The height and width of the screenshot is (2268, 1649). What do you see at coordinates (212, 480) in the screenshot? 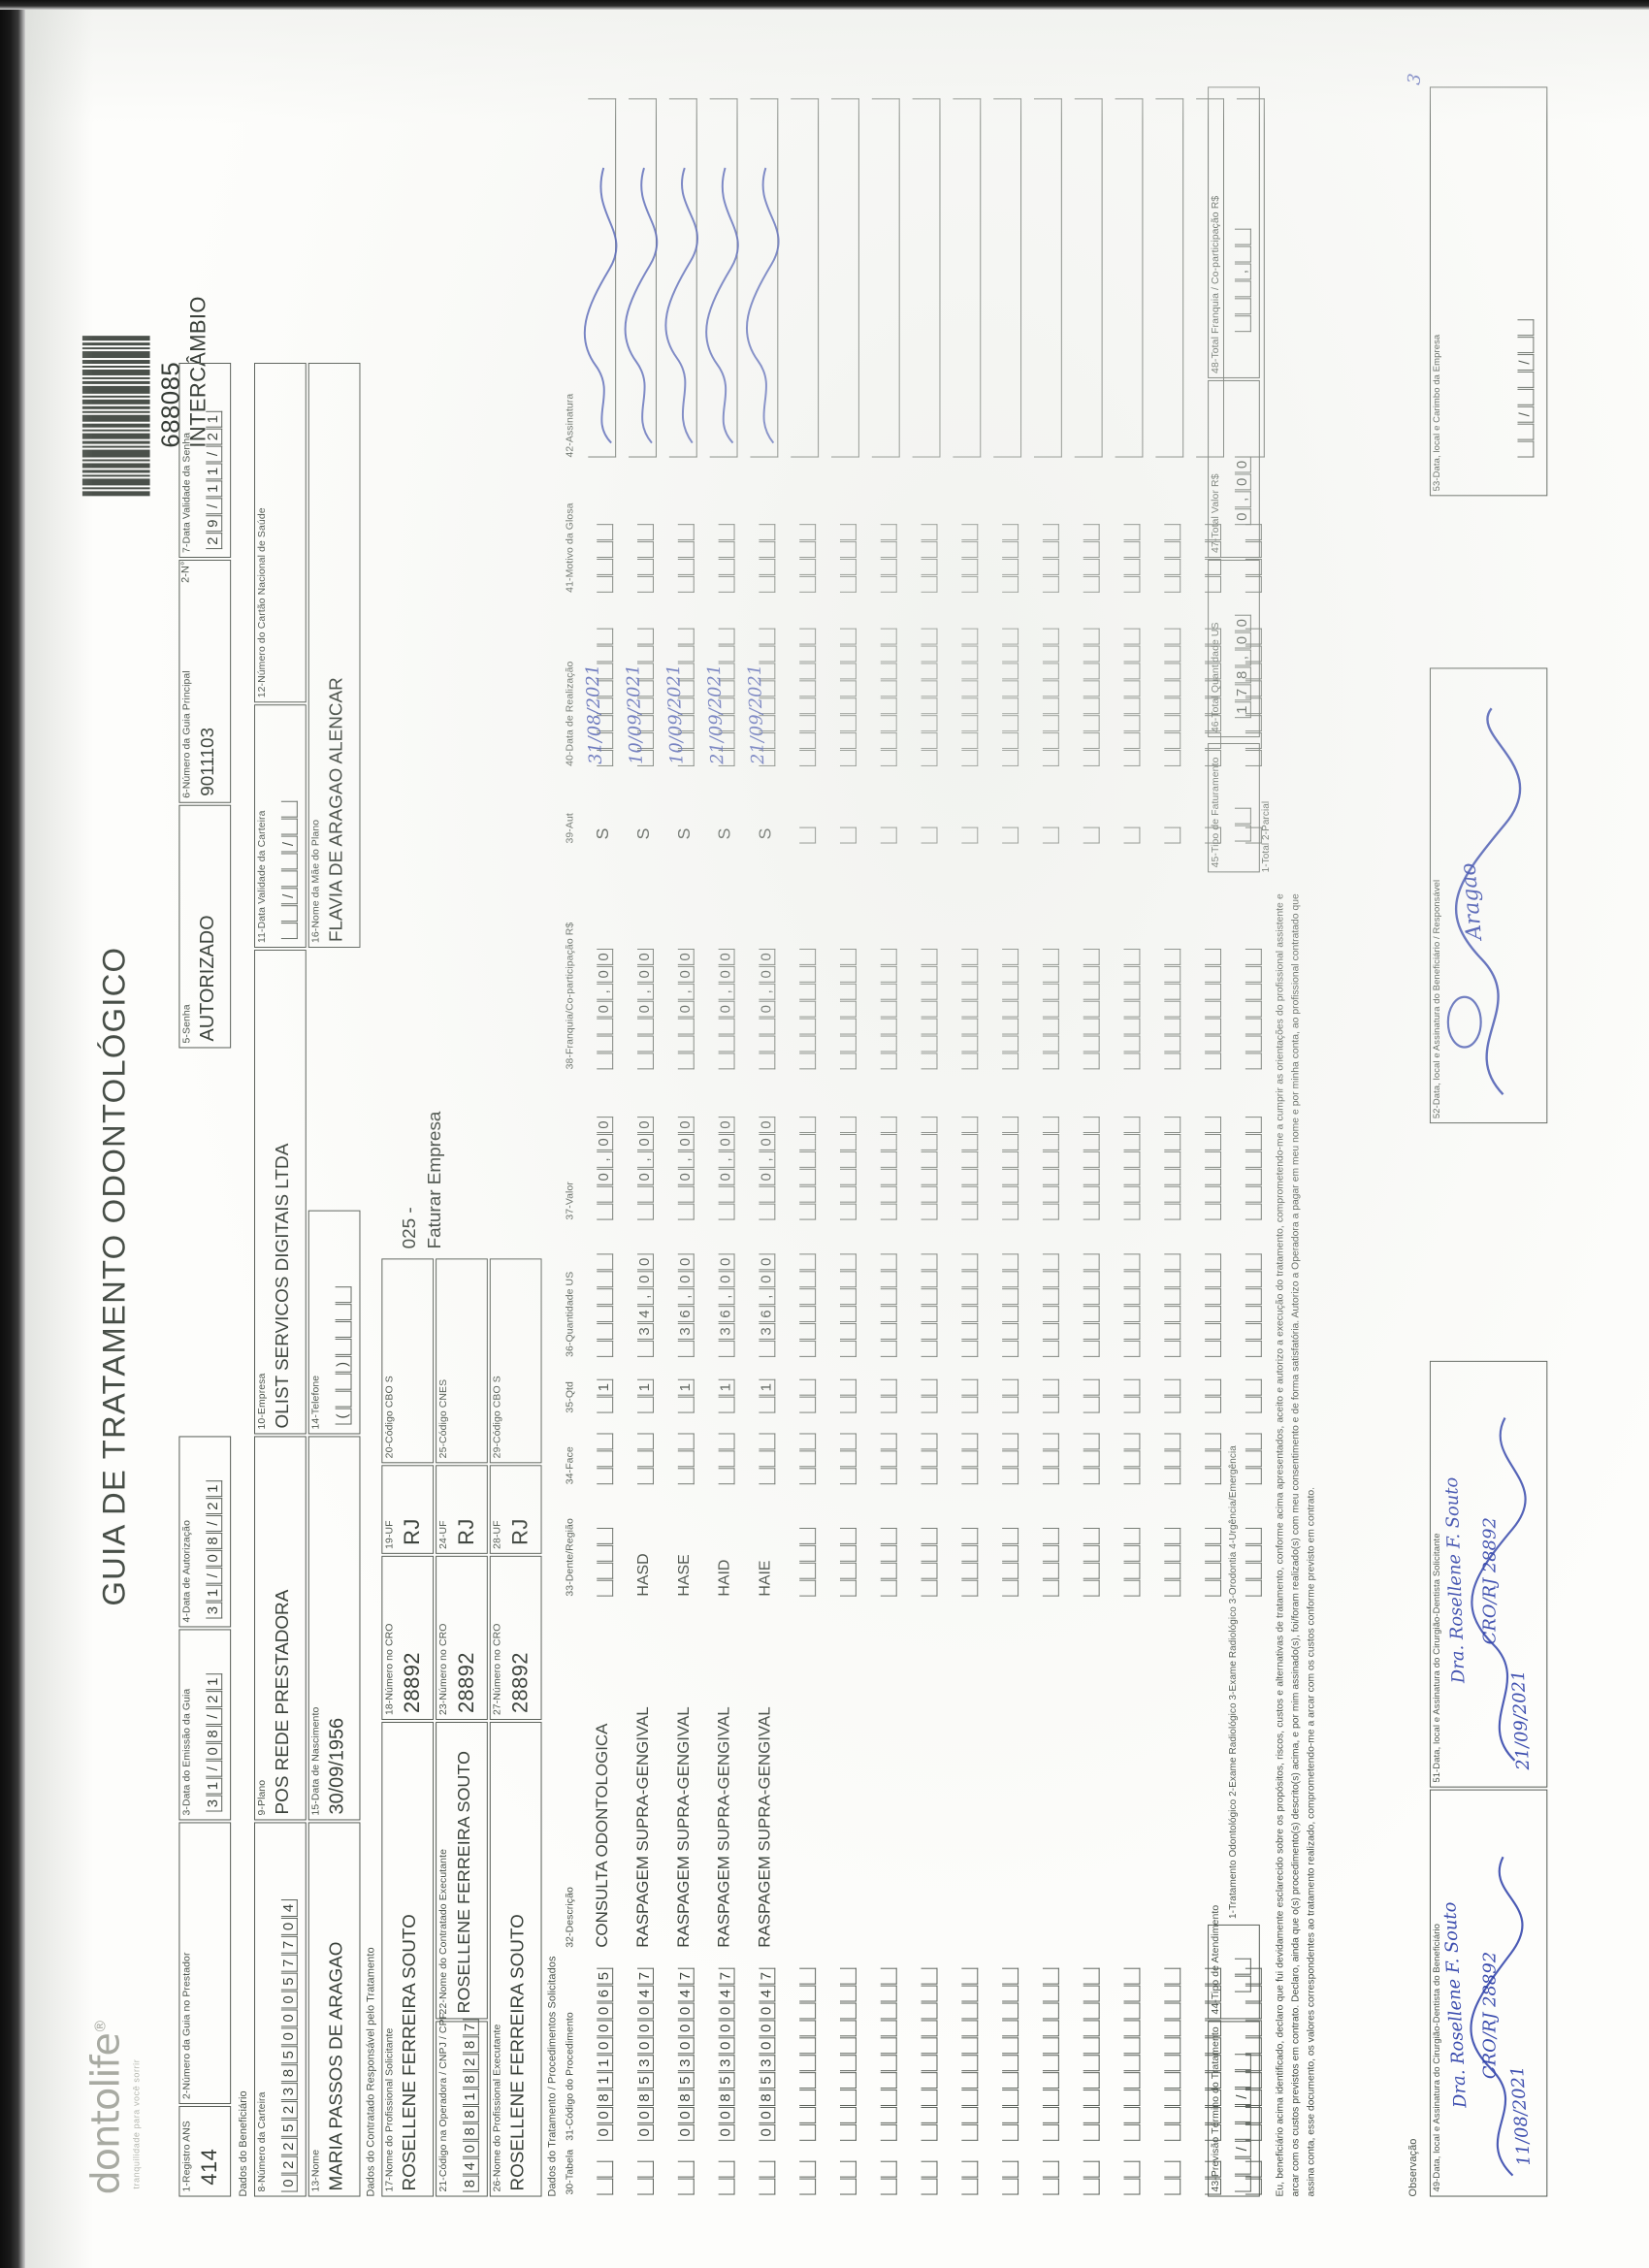
I see `field-validade-senha-digits: 2 9/1 1/2 1` at bounding box center [212, 480].